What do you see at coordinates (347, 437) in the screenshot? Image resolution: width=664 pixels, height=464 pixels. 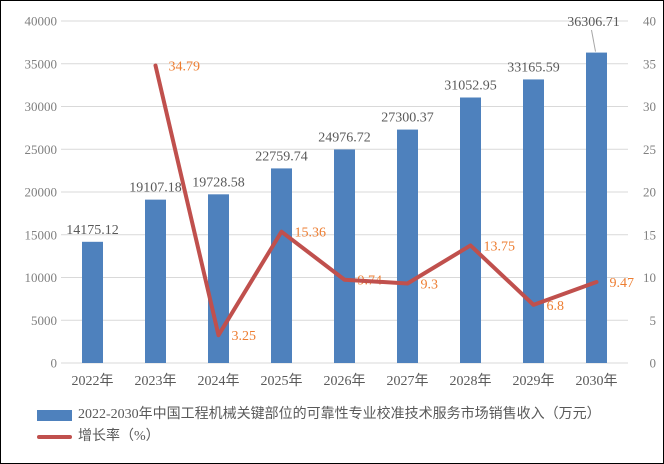 I see `legend-item-growth-rate: 增长率（%）` at bounding box center [347, 437].